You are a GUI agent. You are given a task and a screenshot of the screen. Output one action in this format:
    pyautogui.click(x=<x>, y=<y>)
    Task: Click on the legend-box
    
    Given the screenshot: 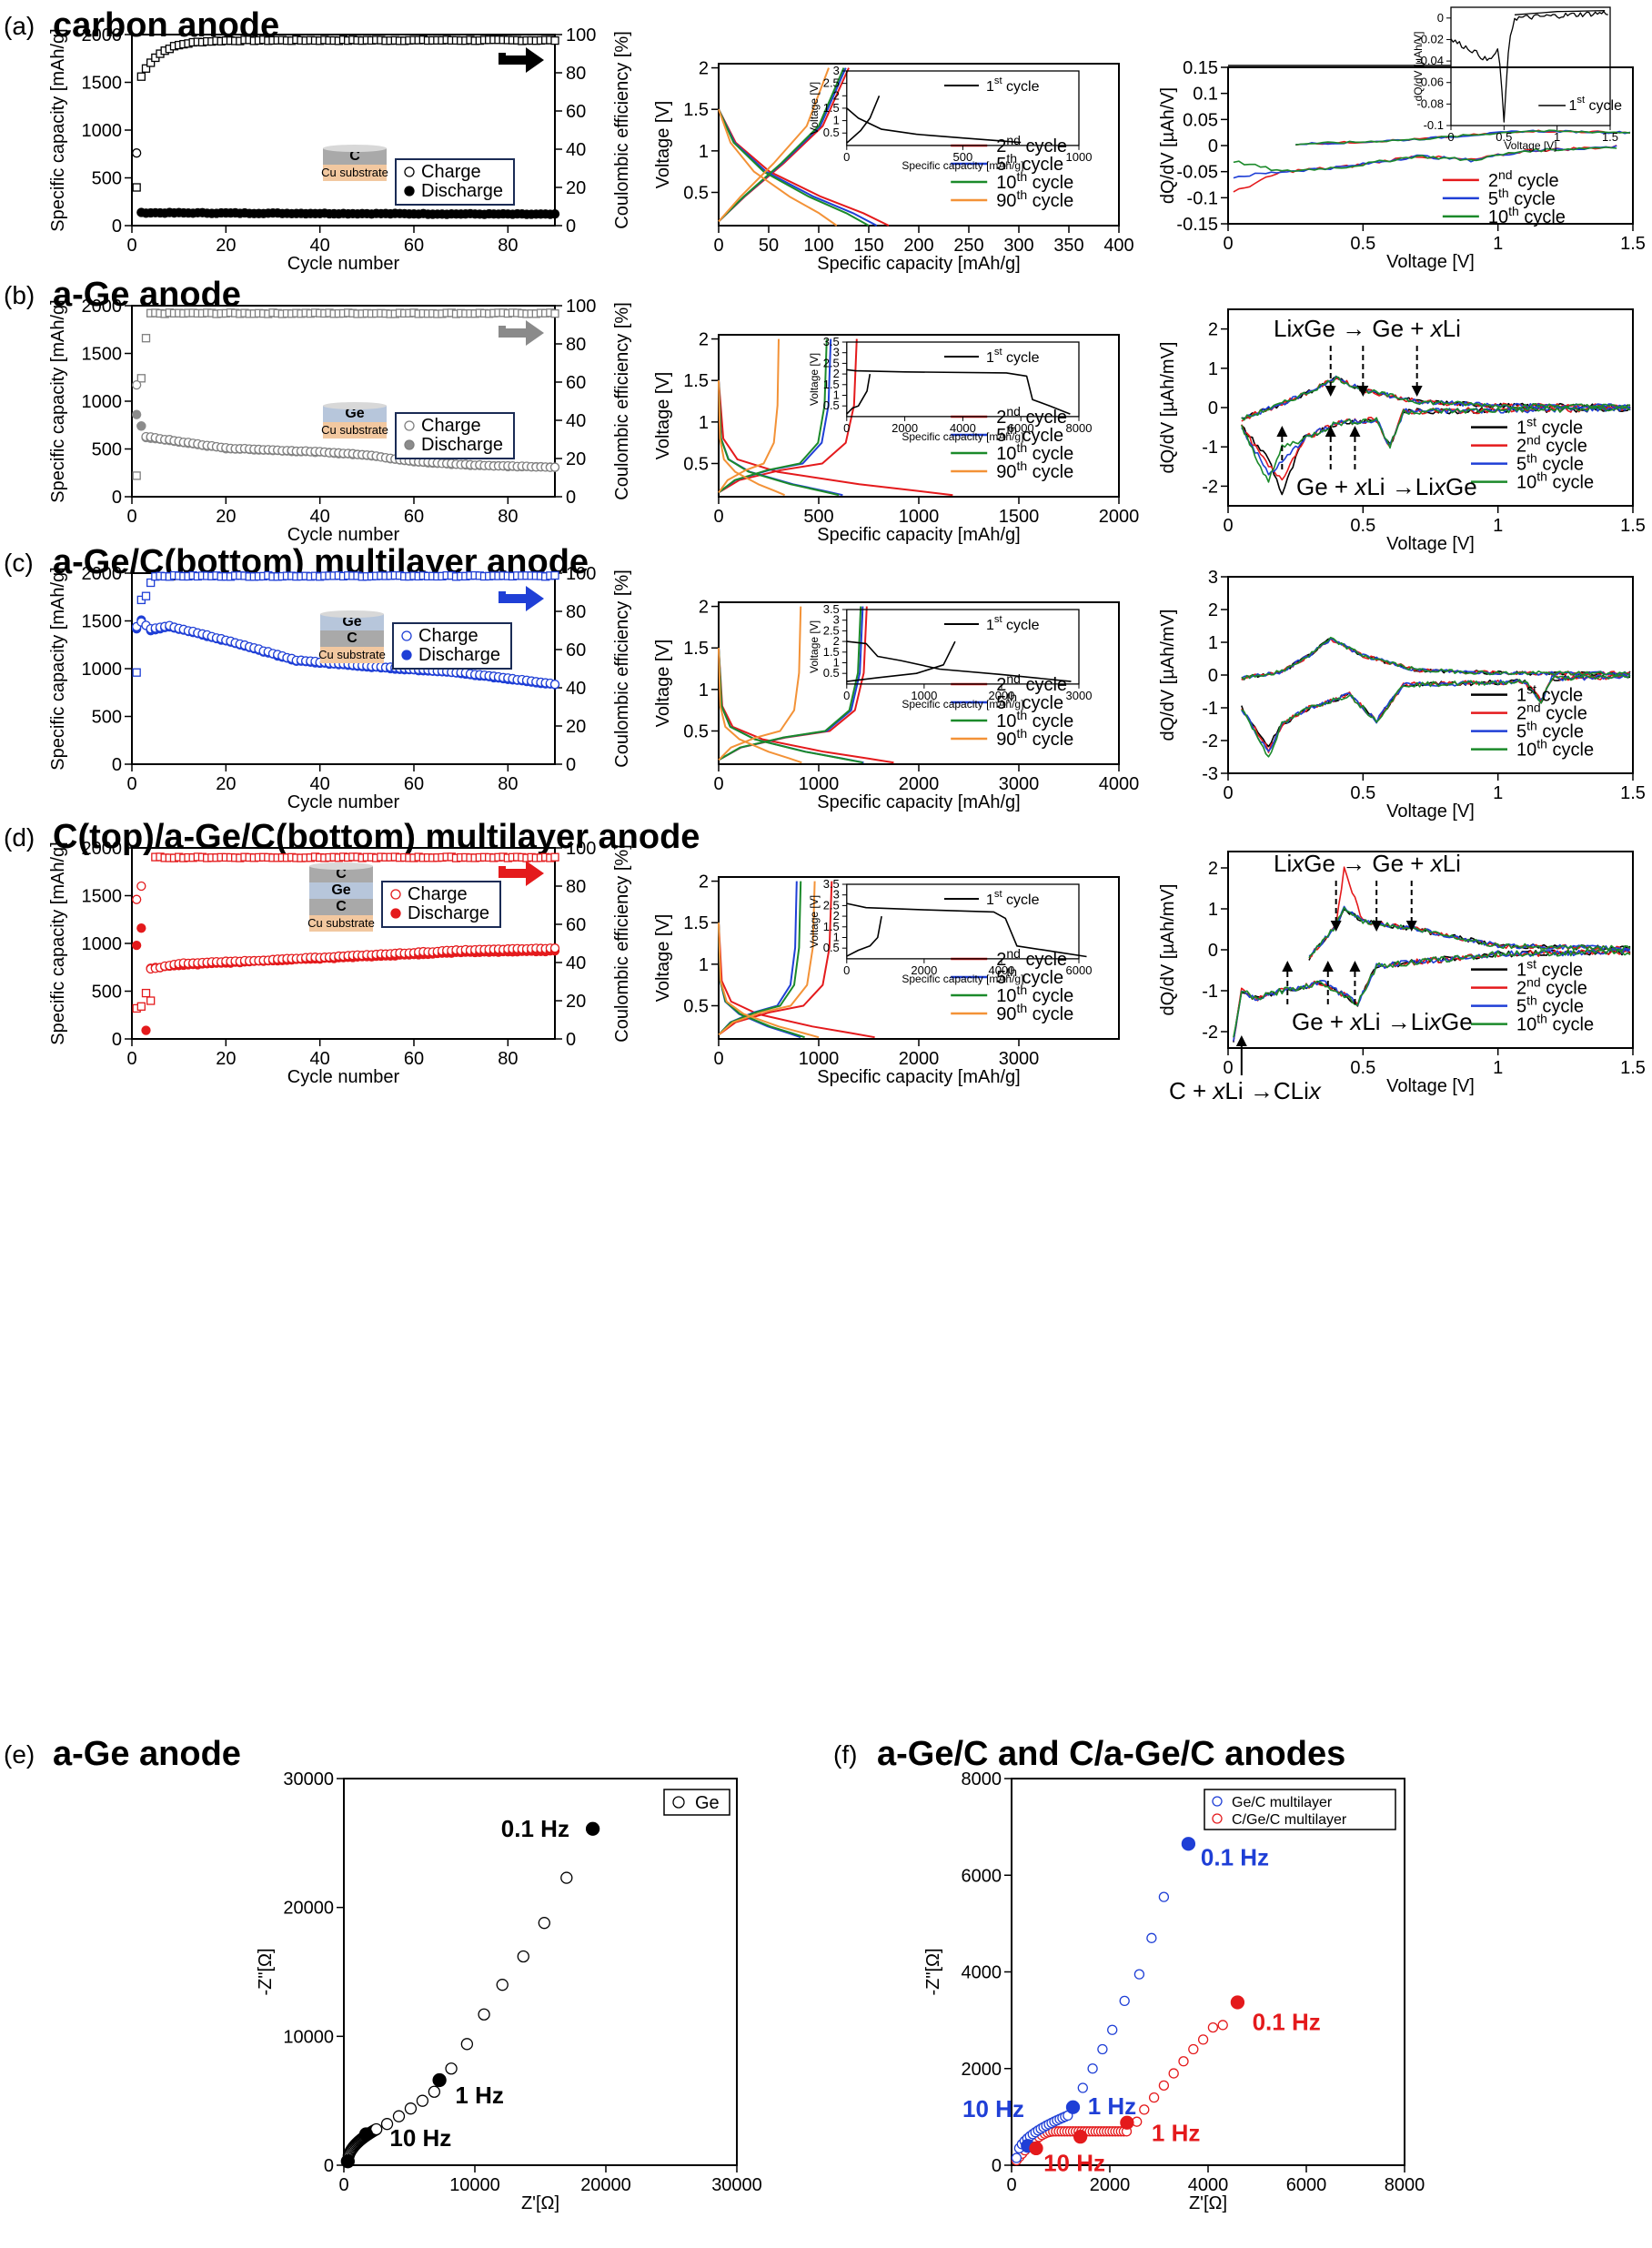 What is the action you would take?
    pyautogui.click(x=441, y=905)
    